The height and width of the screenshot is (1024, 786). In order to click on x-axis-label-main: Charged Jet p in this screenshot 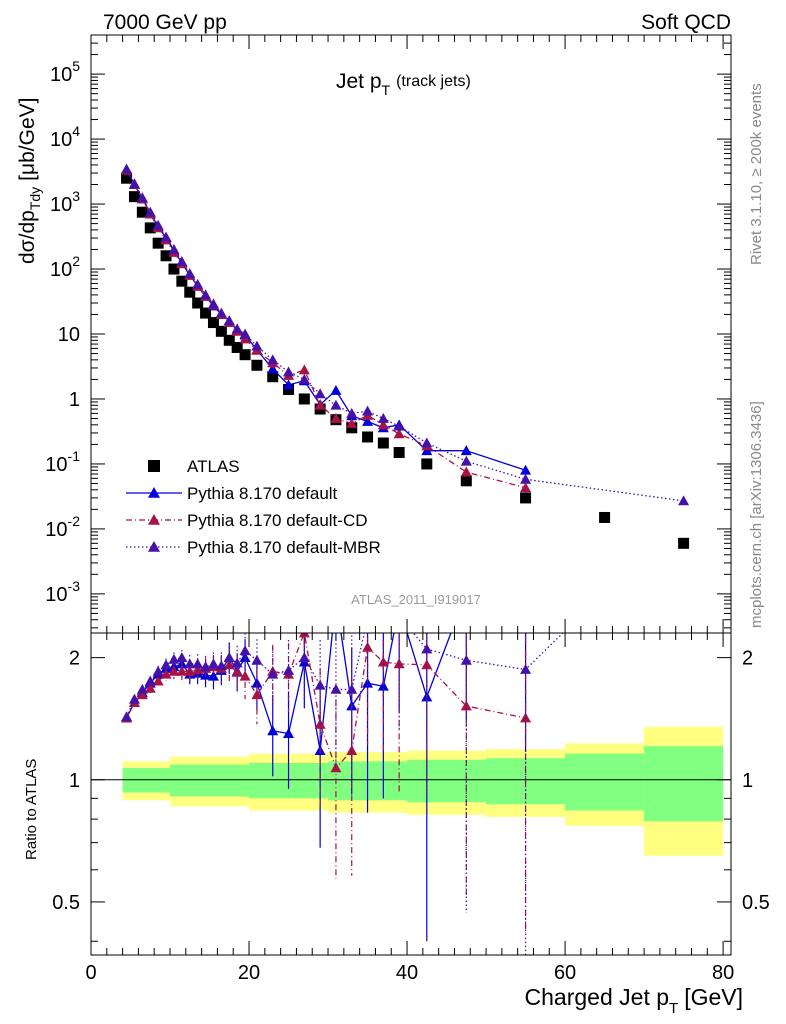, I will do `click(597, 997)`.